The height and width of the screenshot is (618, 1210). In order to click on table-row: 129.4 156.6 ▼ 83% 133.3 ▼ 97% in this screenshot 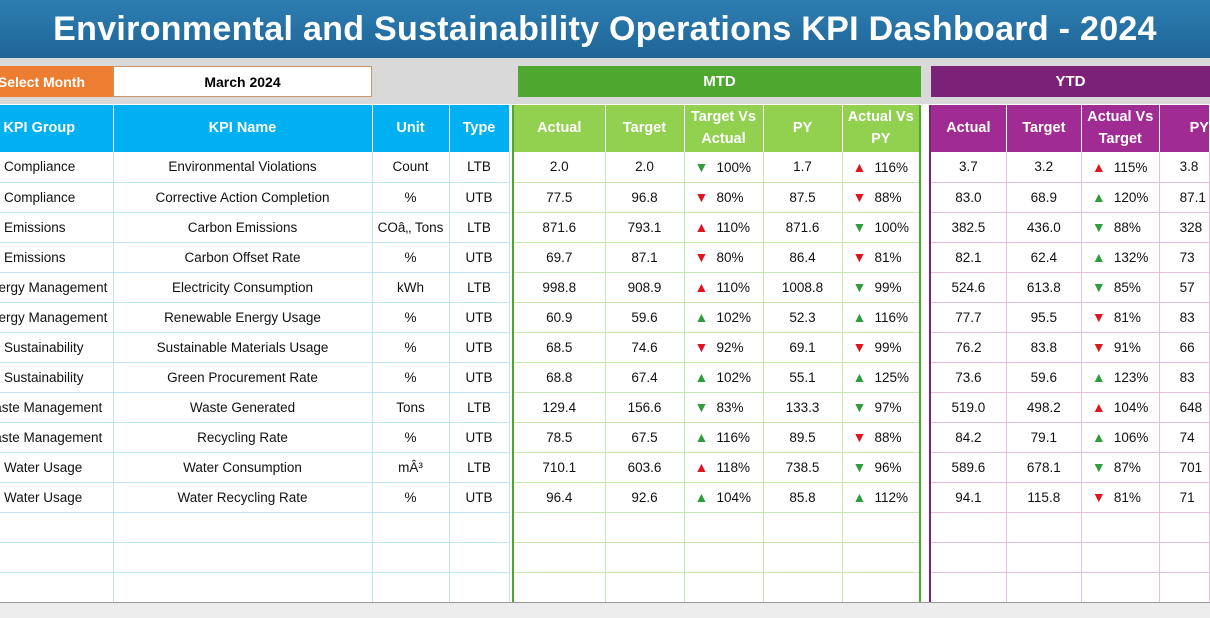, I will do `click(717, 407)`.